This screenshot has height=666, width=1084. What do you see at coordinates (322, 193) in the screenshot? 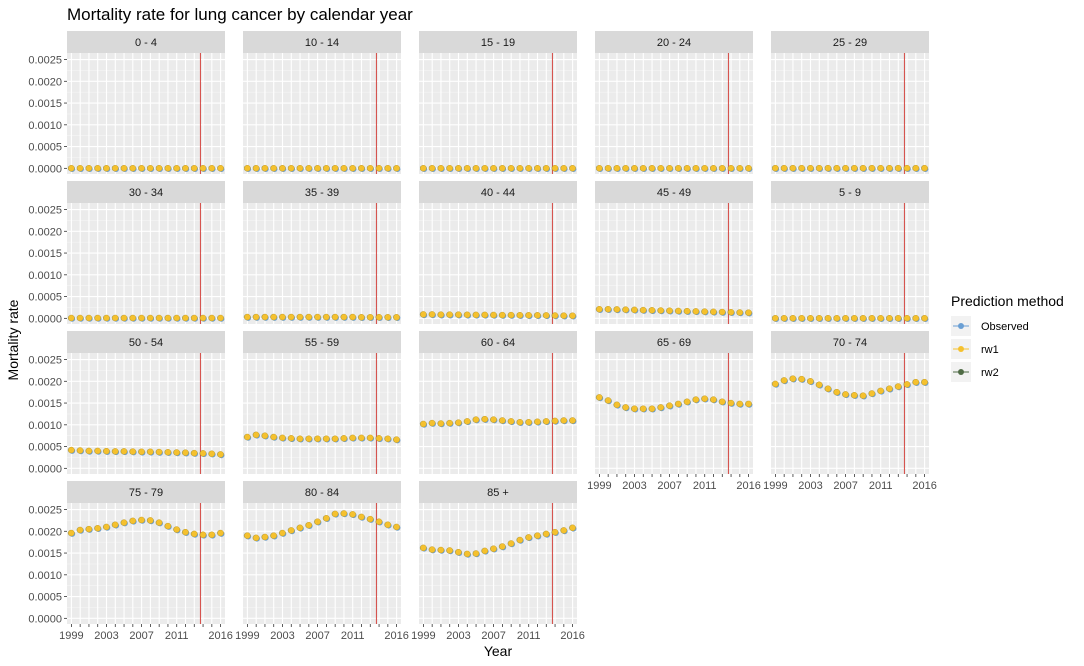
I see `panel-strip-label: 35 - 39` at bounding box center [322, 193].